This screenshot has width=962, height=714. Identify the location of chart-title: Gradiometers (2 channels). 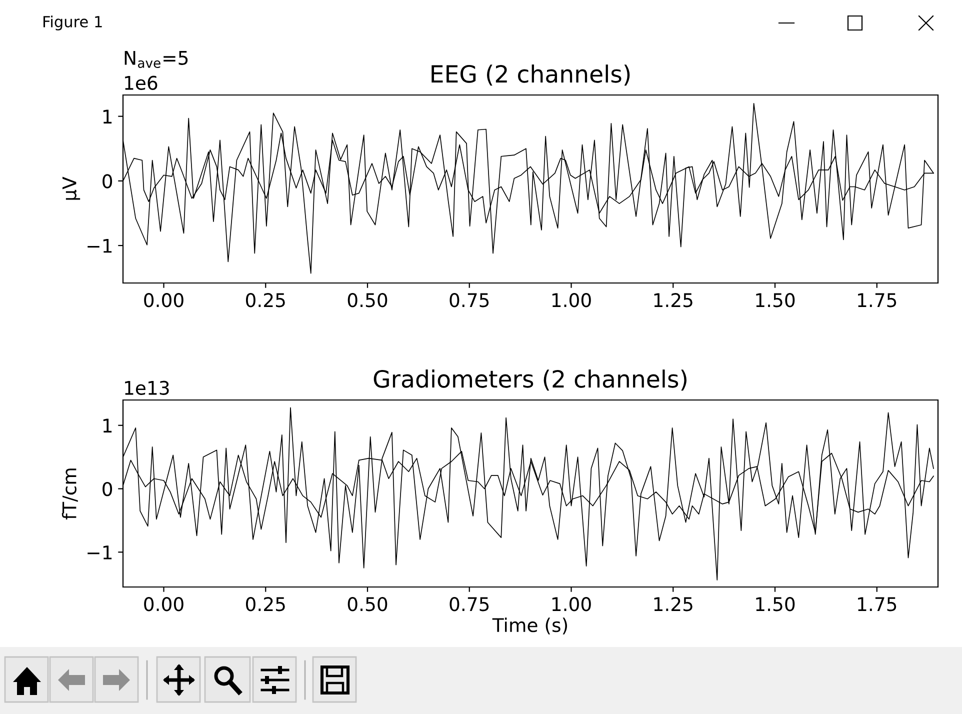
(530, 380).